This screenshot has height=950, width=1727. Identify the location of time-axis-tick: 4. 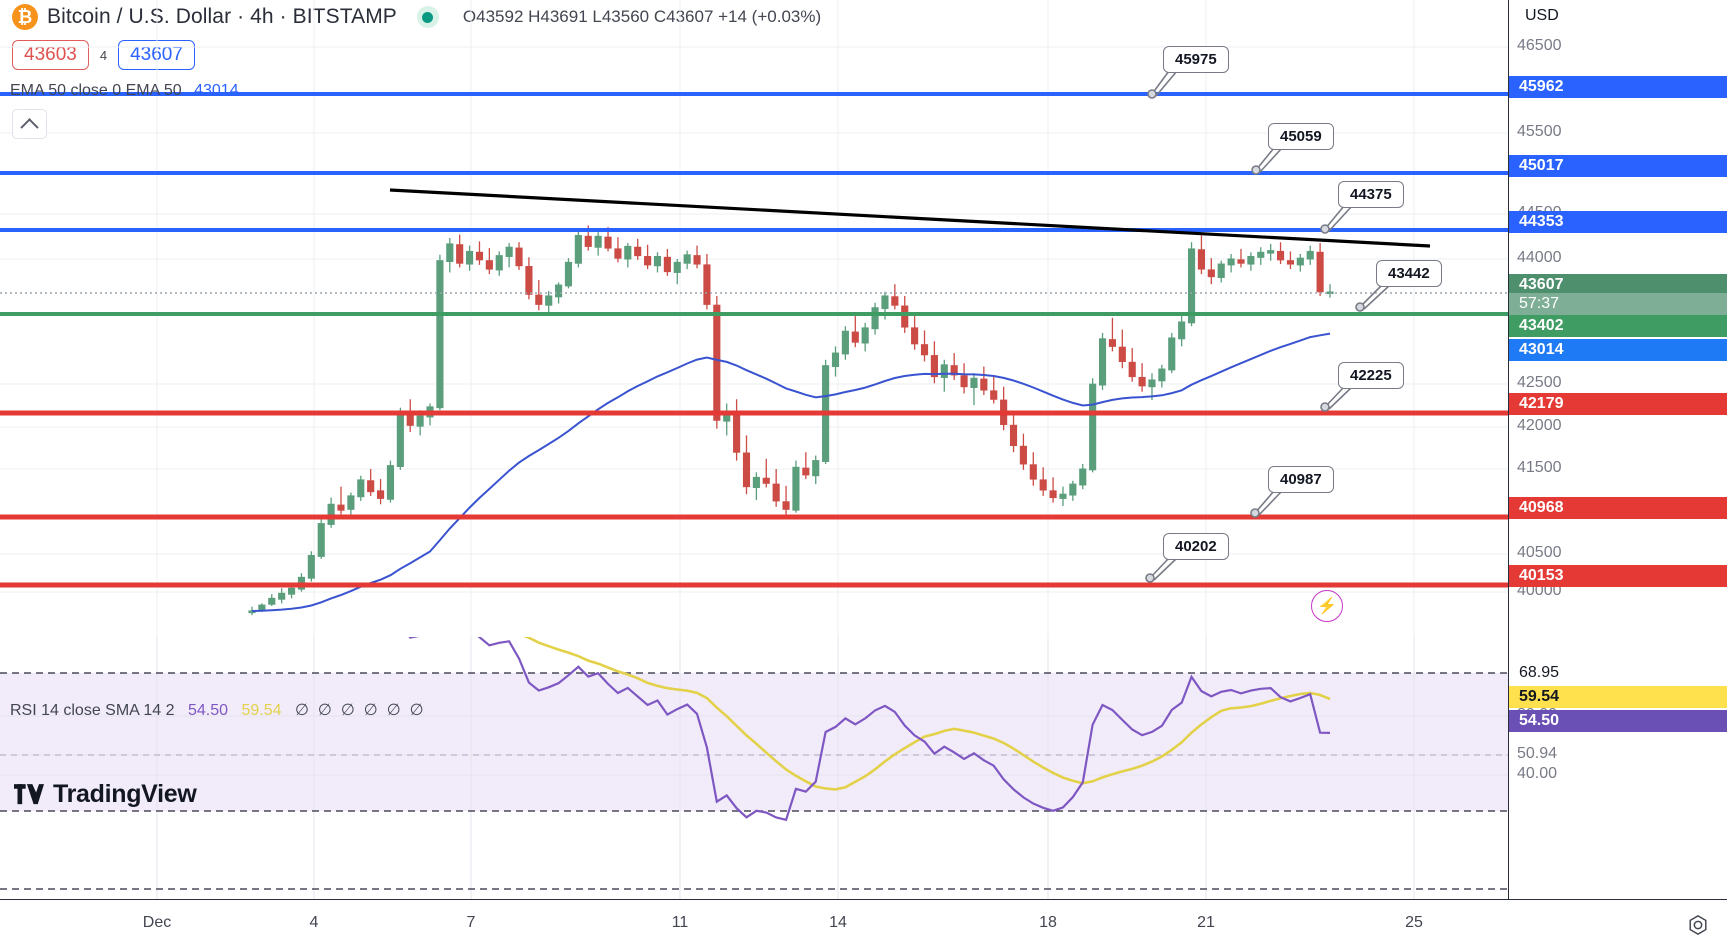
(314, 922).